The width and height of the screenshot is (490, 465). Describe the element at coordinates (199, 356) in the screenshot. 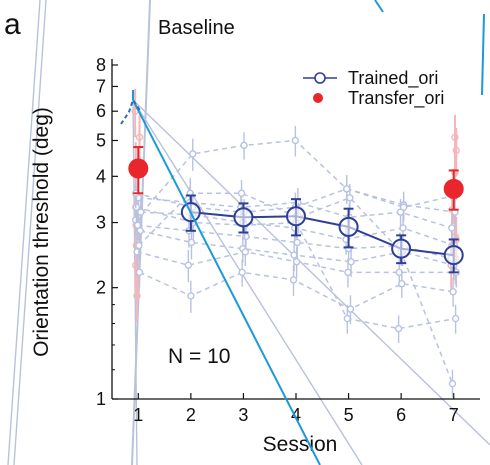

I see `sample-size-annotation: N = 10` at that location.